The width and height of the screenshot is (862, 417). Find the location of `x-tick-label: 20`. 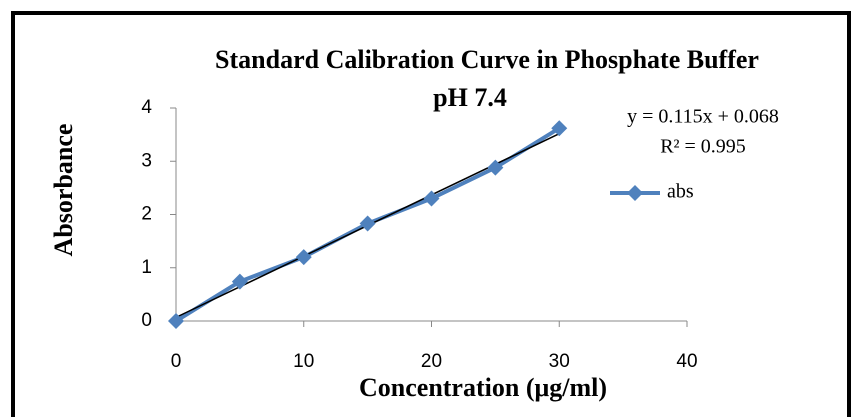

x-tick-label: 20 is located at coordinates (431, 361).